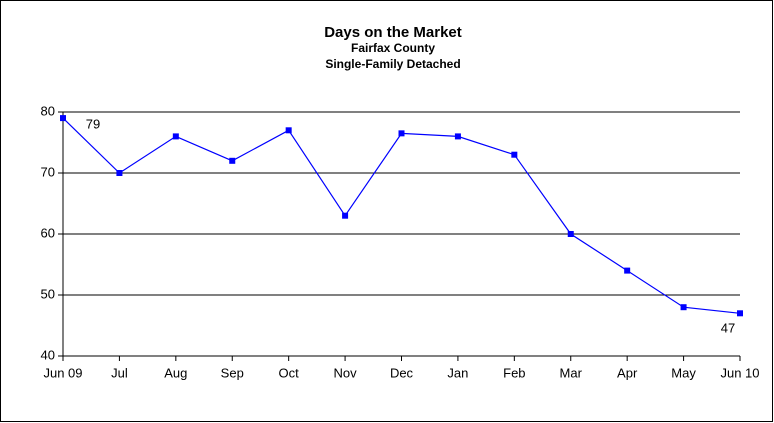 The image size is (774, 423). What do you see at coordinates (232, 372) in the screenshot?
I see `x-tick-label: Sep` at bounding box center [232, 372].